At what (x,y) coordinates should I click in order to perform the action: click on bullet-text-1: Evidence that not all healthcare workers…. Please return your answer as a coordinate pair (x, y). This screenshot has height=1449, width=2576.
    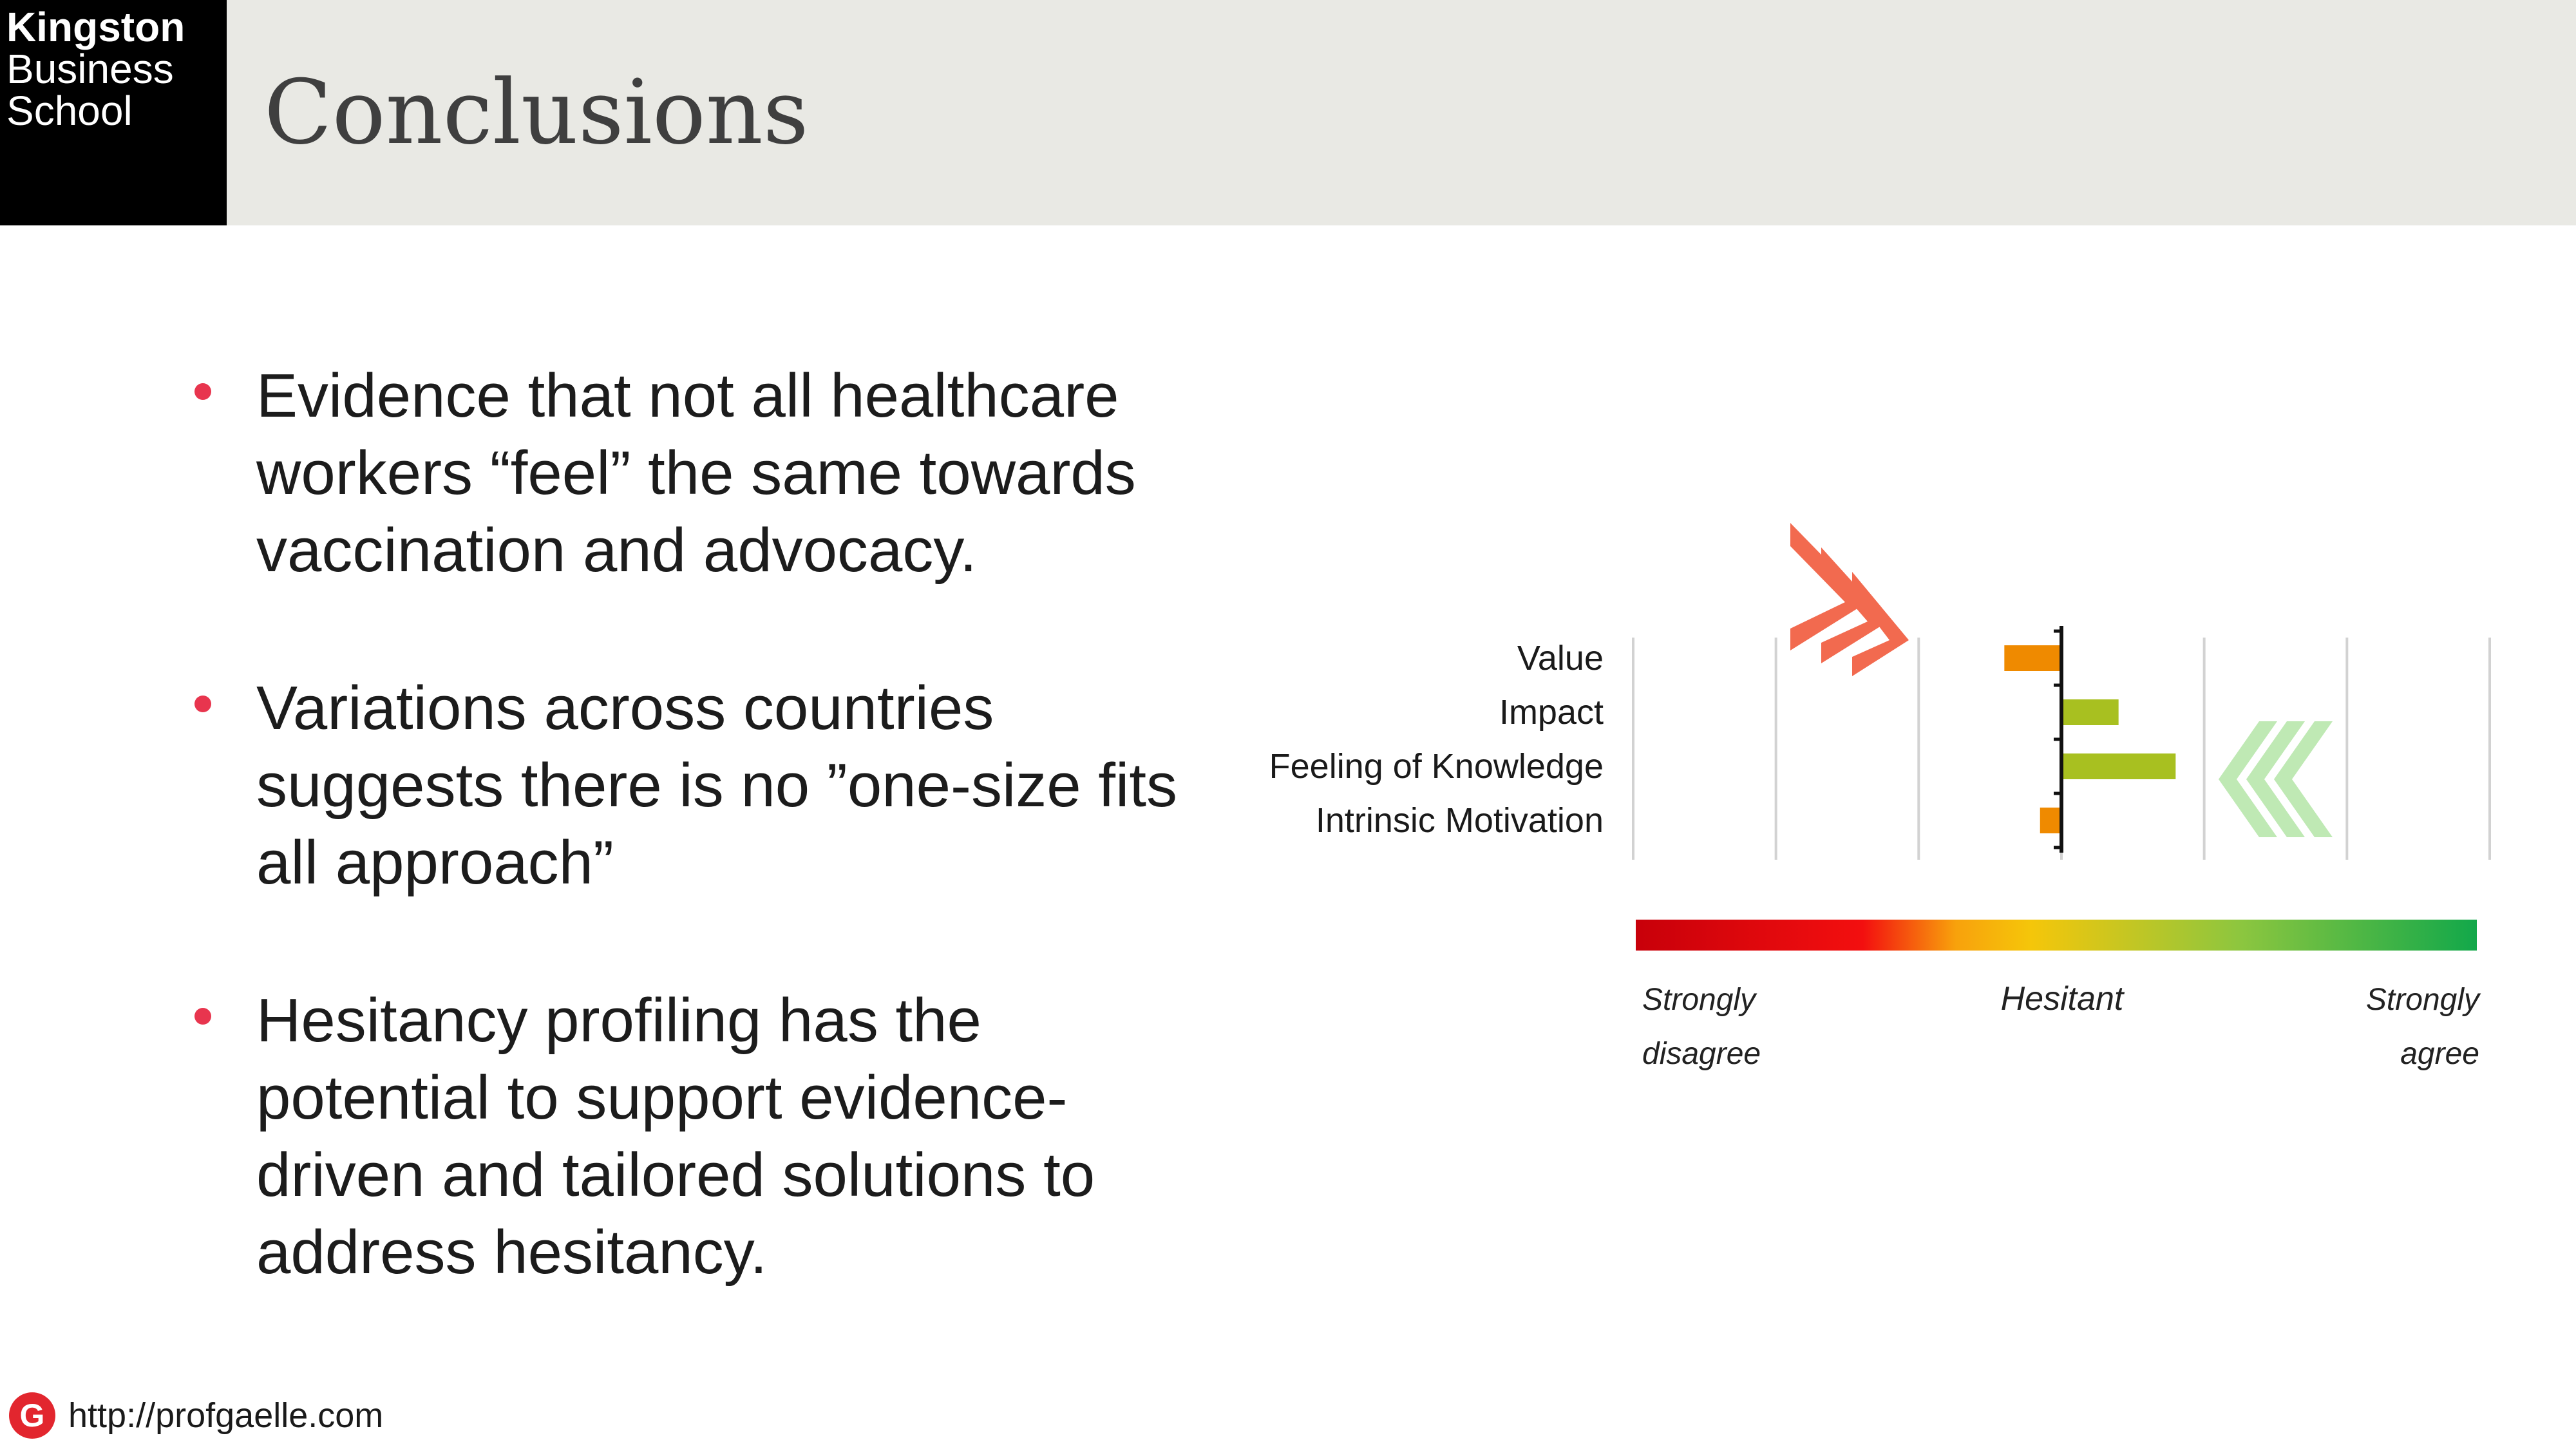
    Looking at the image, I should click on (696, 473).